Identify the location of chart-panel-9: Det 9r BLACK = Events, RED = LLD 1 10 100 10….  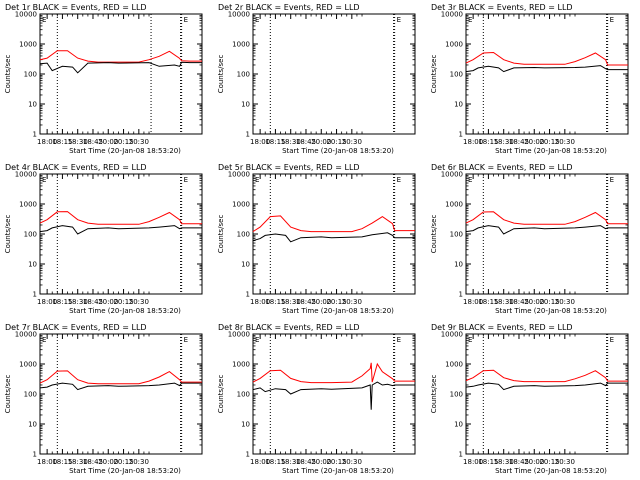
(529, 399).